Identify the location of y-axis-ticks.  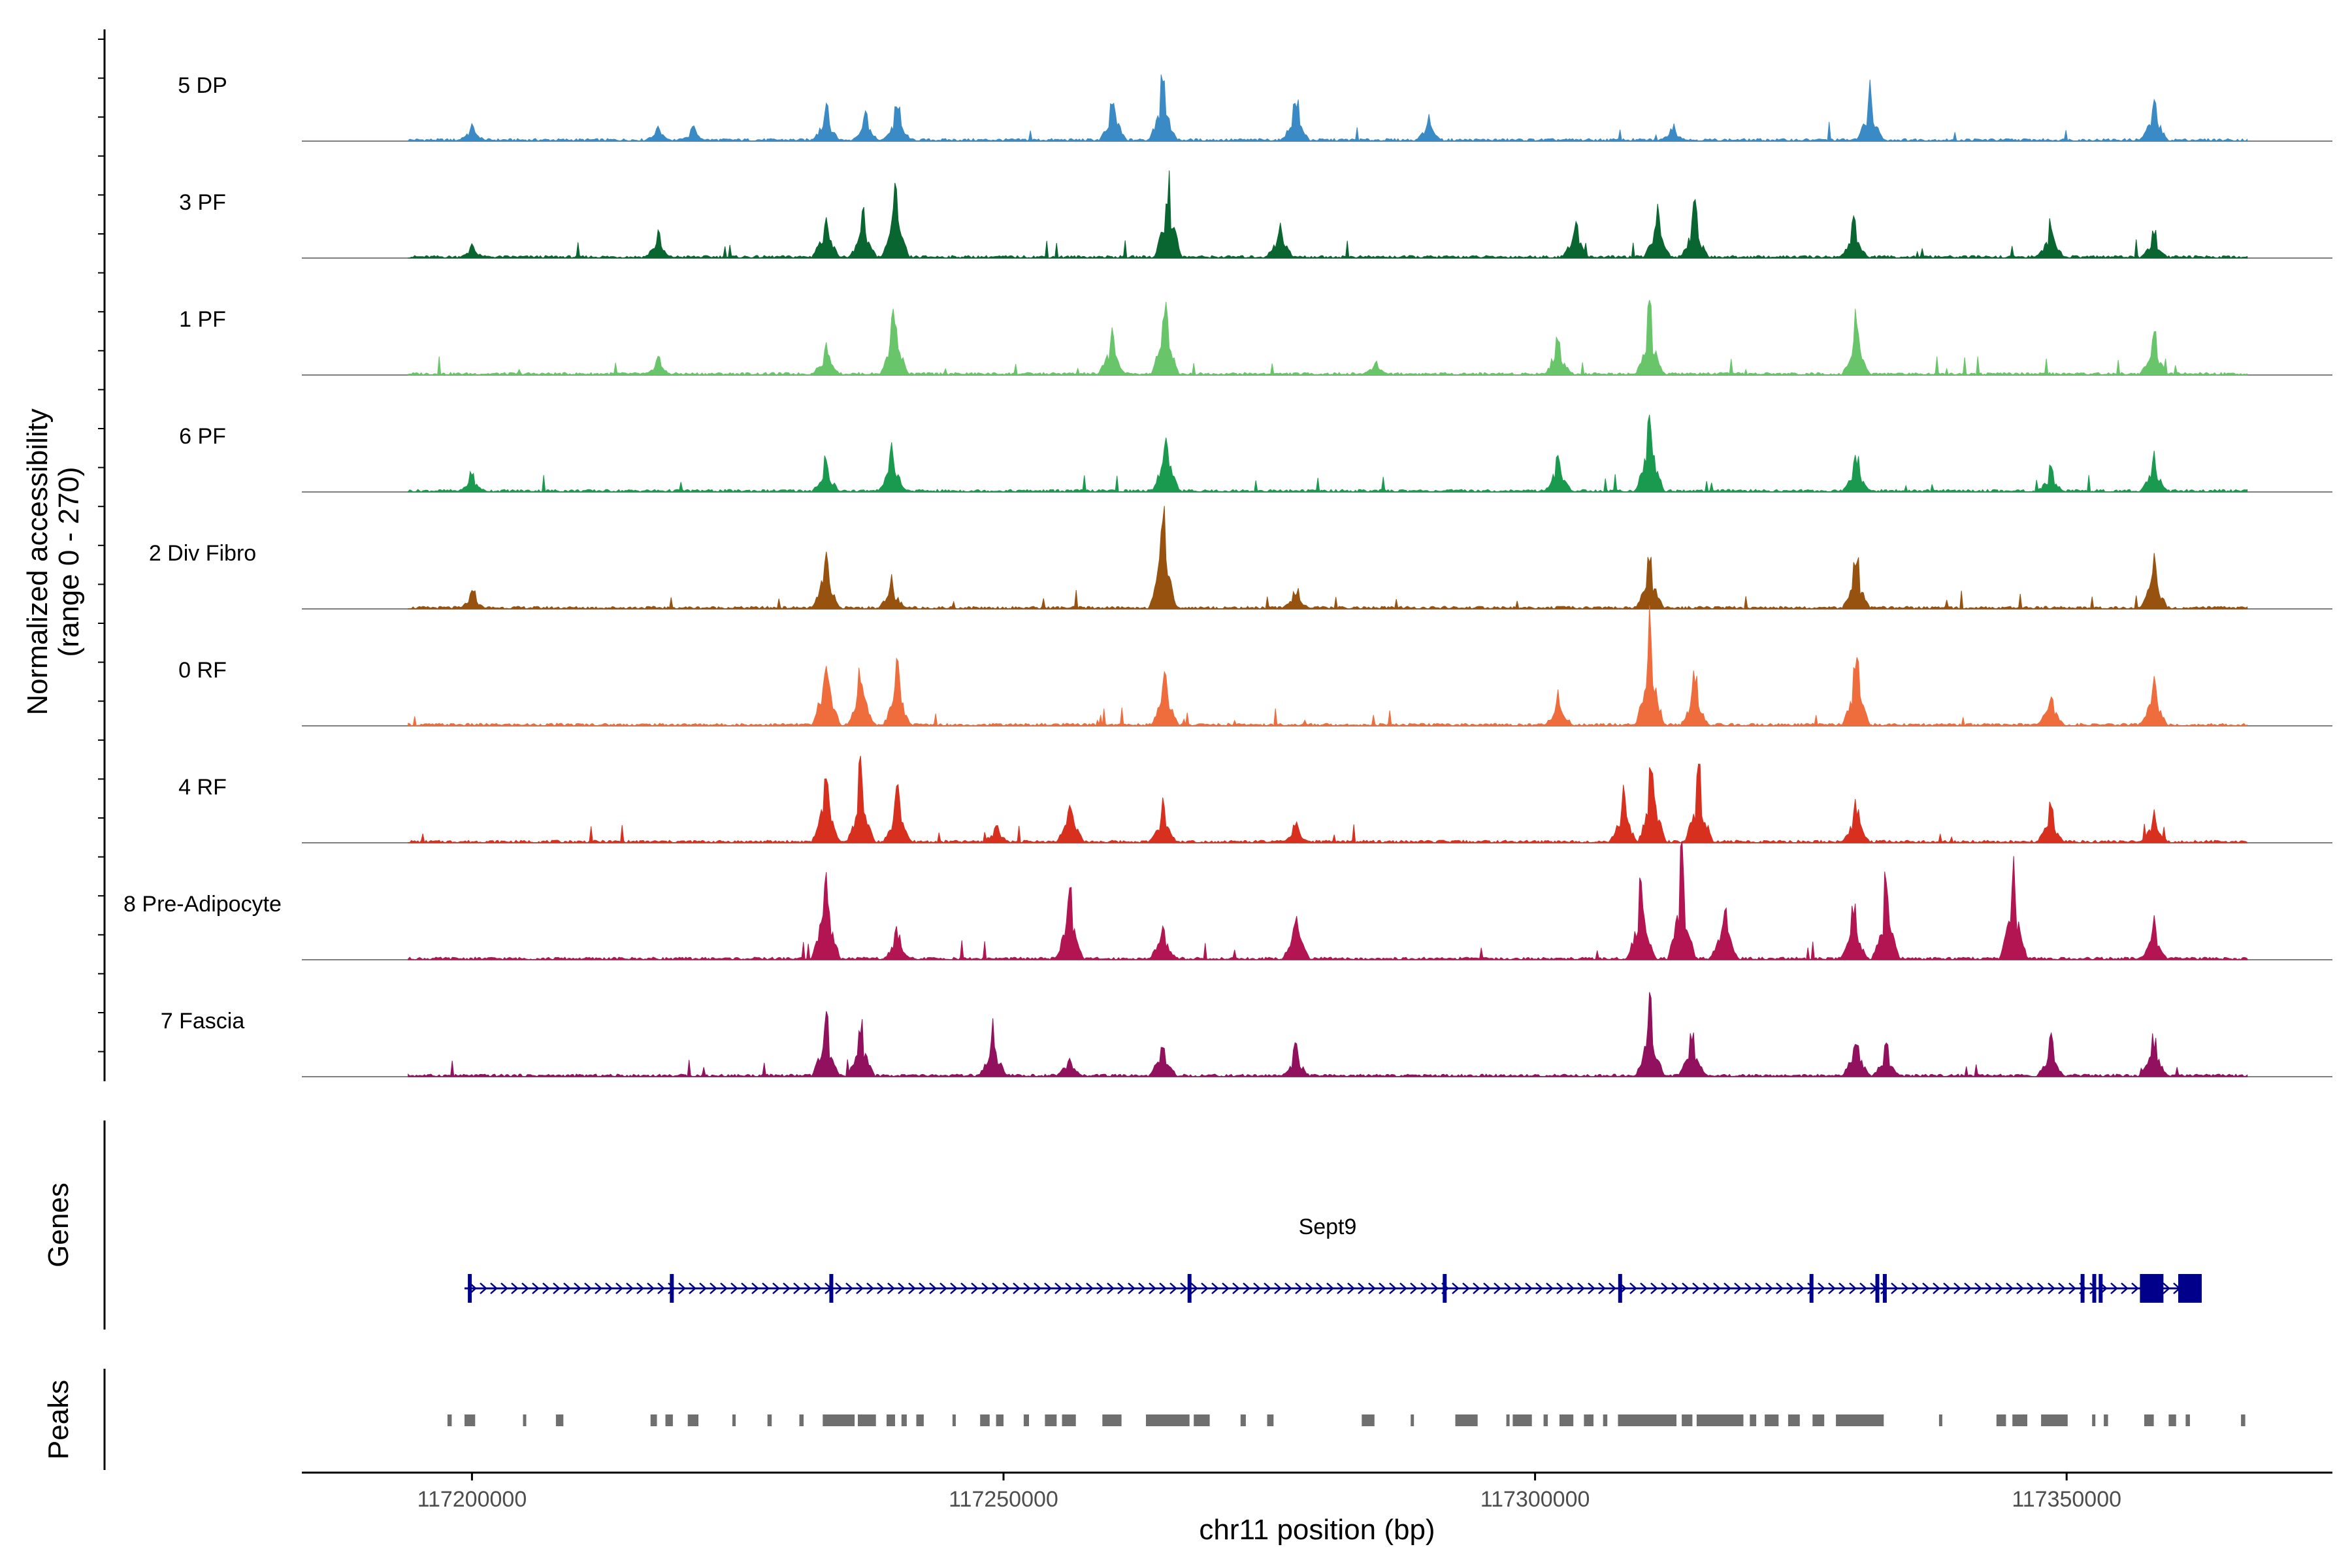
(101, 546).